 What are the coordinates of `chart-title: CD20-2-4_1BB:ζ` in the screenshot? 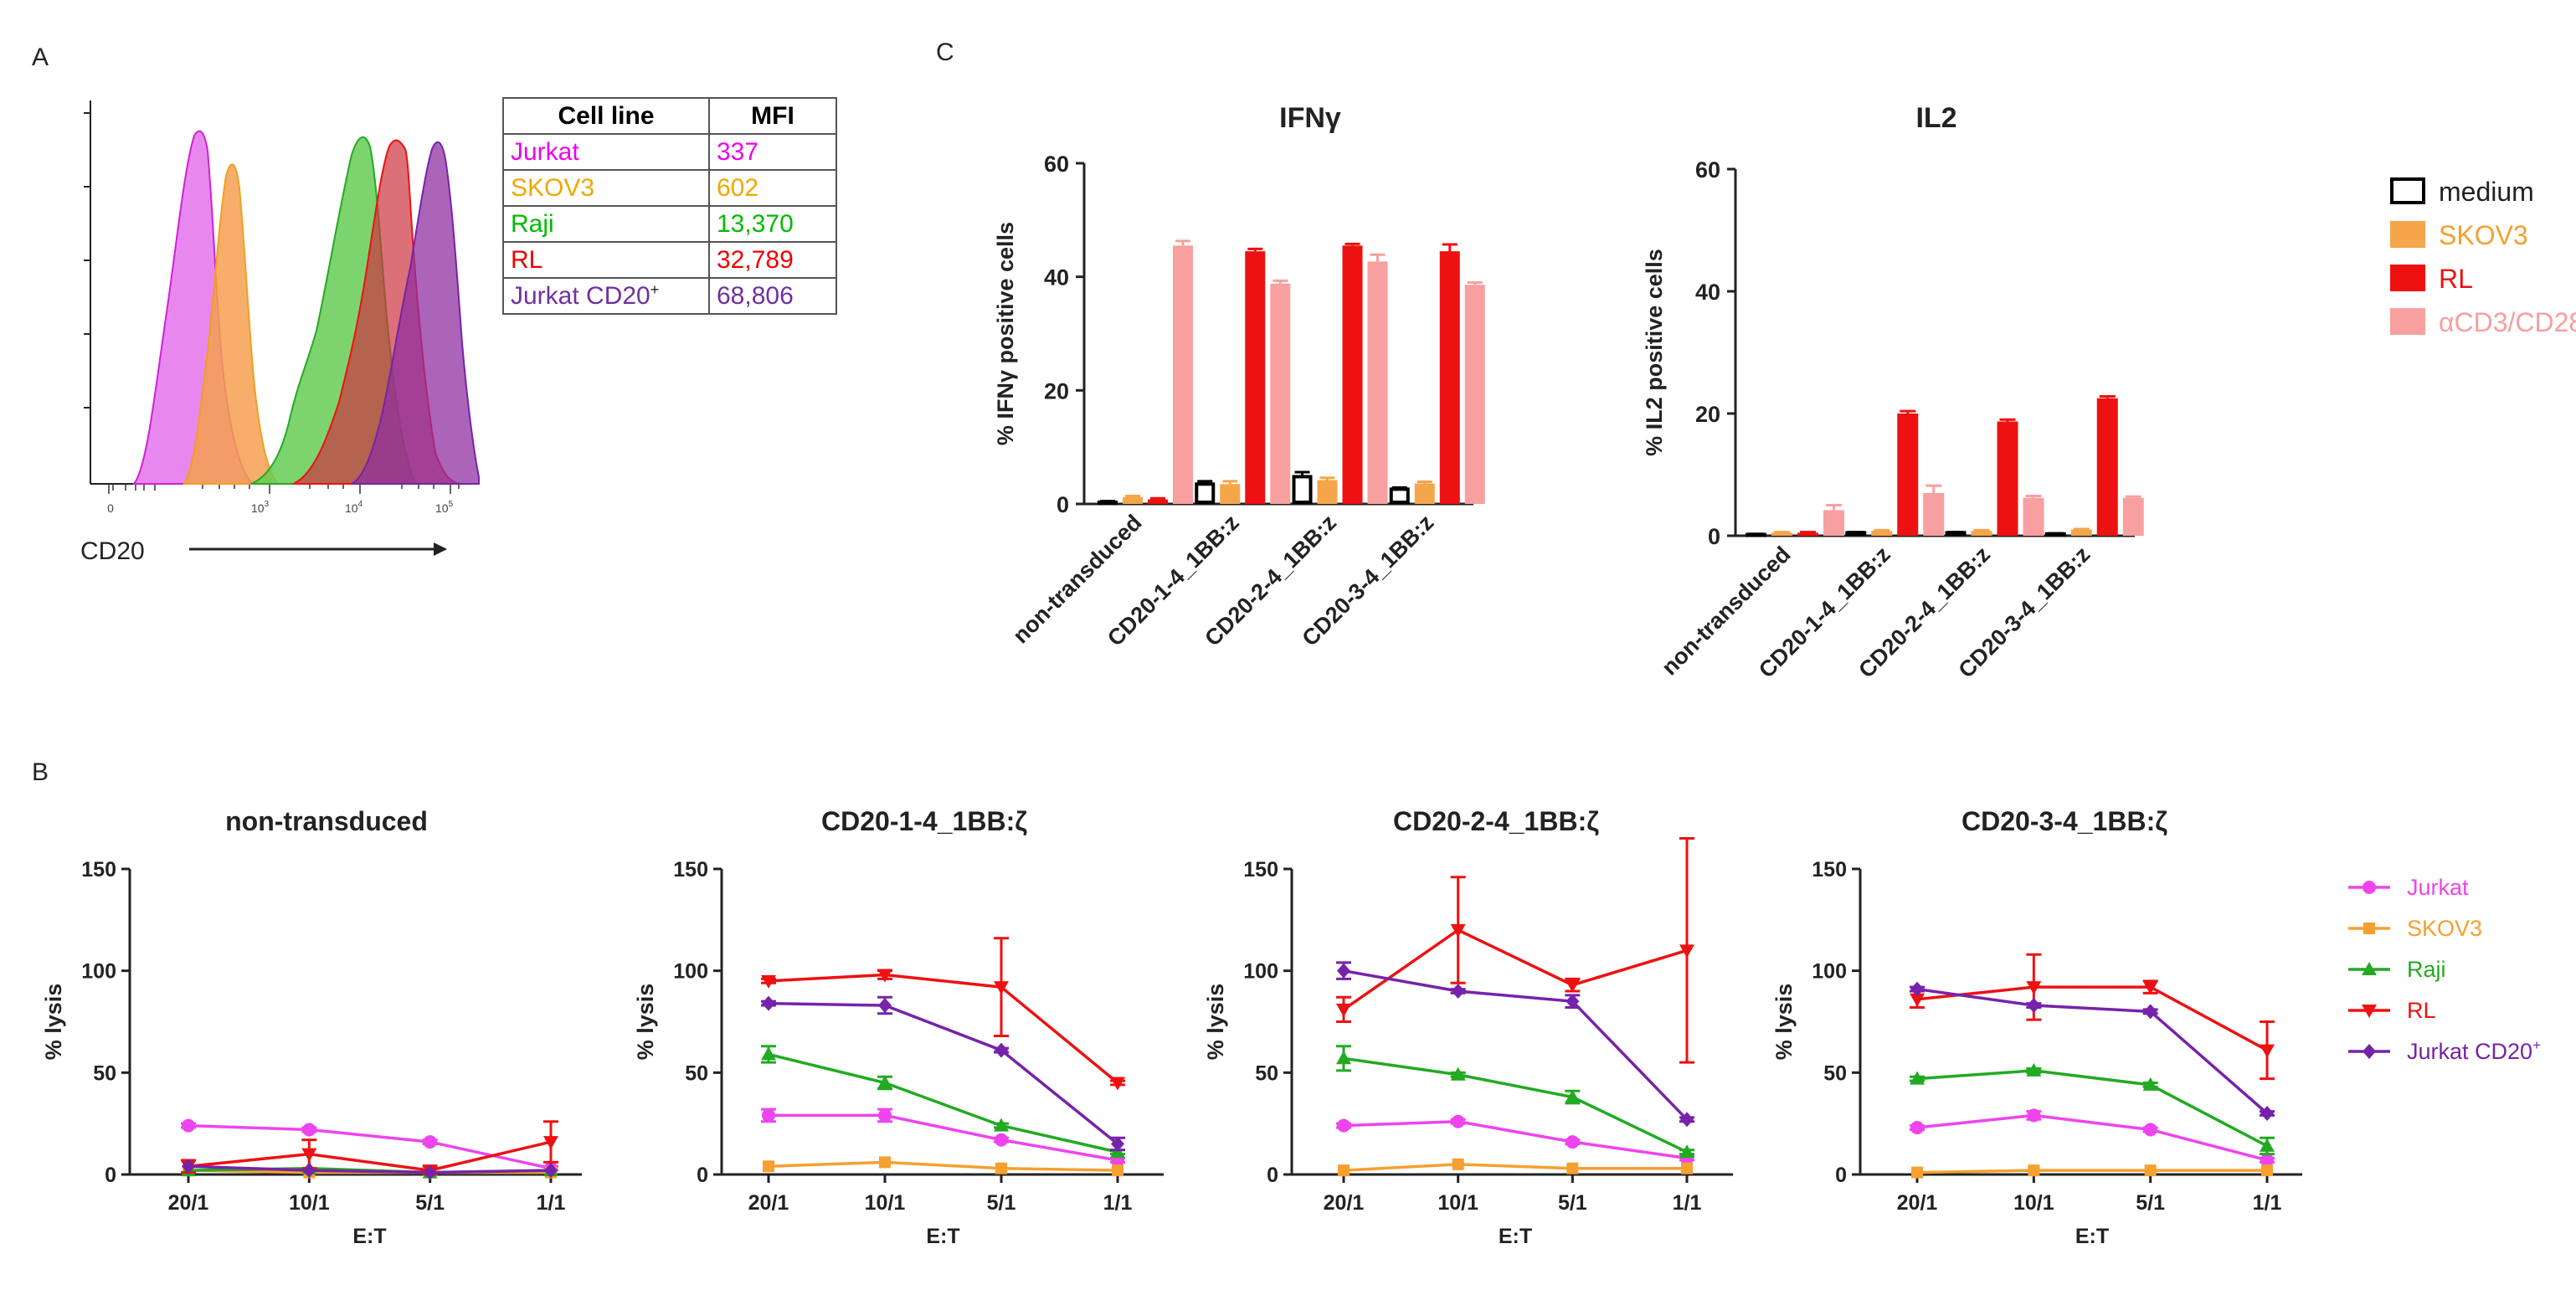 It's located at (1496, 821).